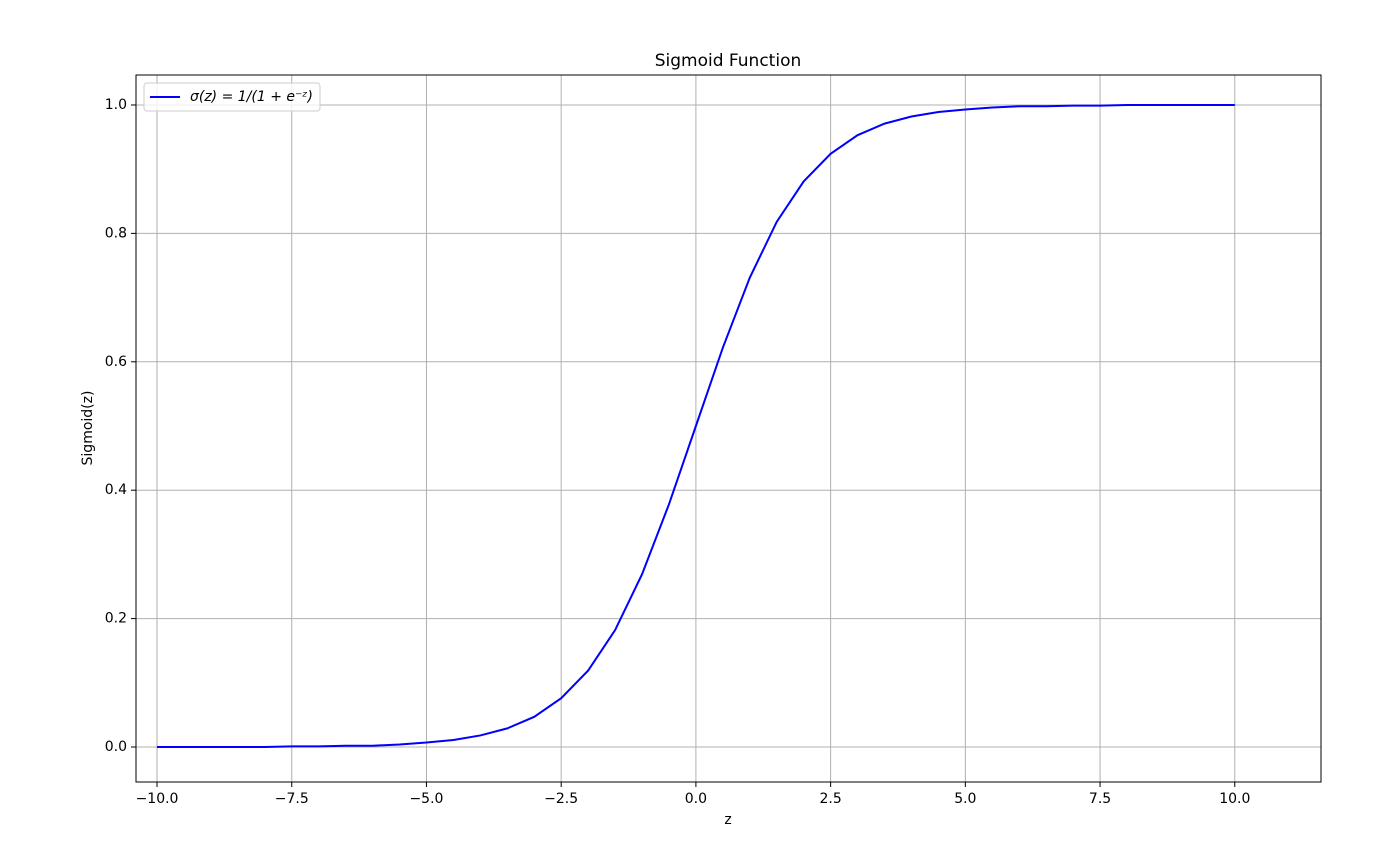 The image size is (1400, 843). I want to click on x-tick-label: 2.5, so click(830, 799).